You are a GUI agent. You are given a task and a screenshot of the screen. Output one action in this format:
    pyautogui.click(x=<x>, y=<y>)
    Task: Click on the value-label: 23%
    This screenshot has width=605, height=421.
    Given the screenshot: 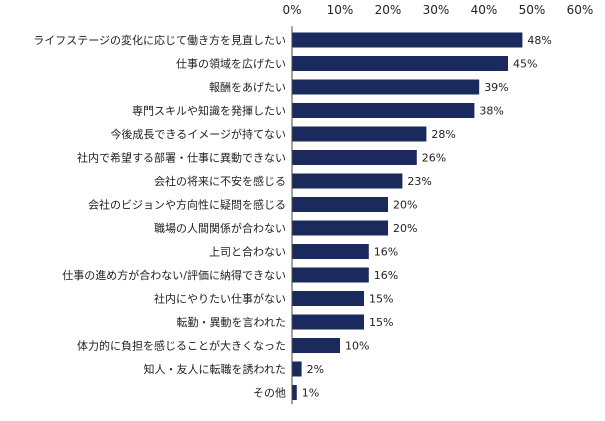 What is the action you would take?
    pyautogui.click(x=419, y=181)
    